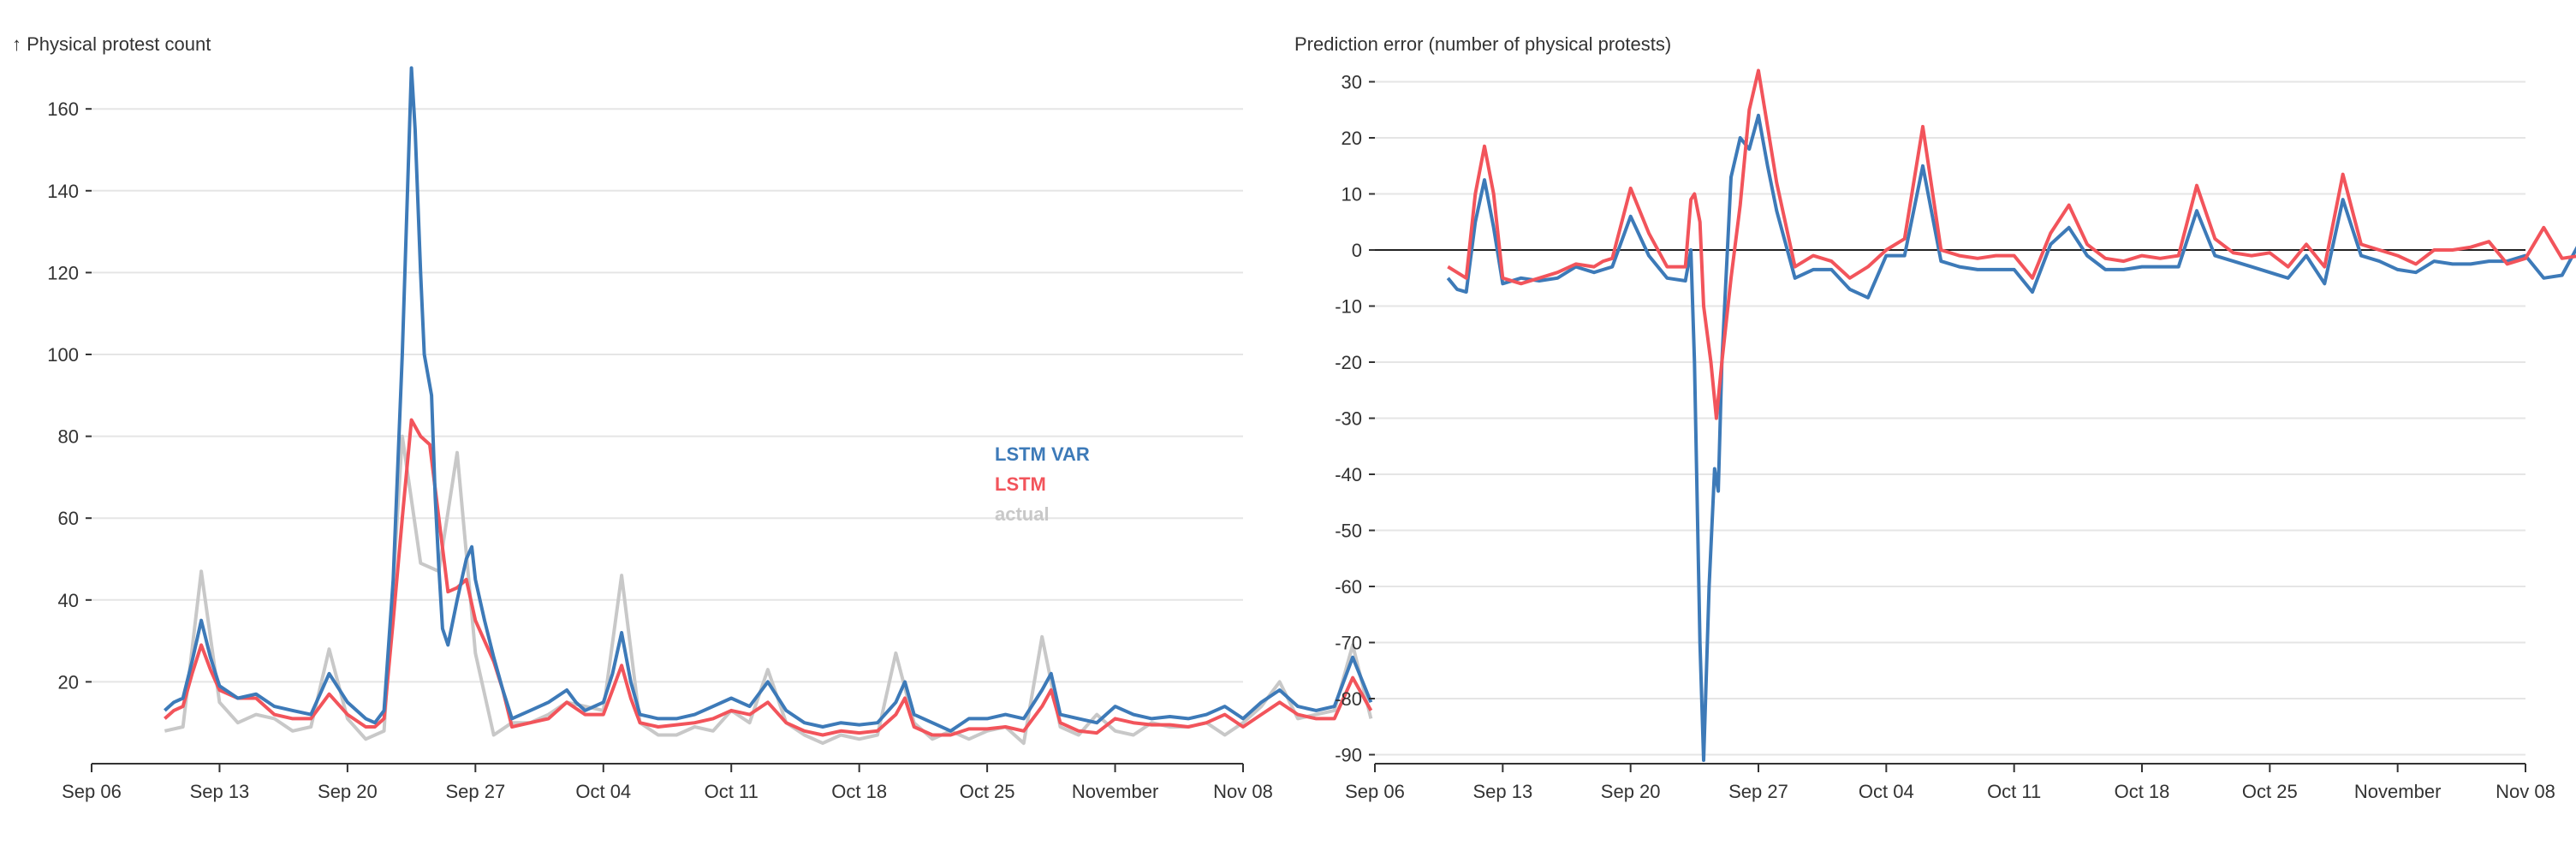  Describe the element at coordinates (1352, 138) in the screenshot. I see `right-y-tick-label: 20` at that location.